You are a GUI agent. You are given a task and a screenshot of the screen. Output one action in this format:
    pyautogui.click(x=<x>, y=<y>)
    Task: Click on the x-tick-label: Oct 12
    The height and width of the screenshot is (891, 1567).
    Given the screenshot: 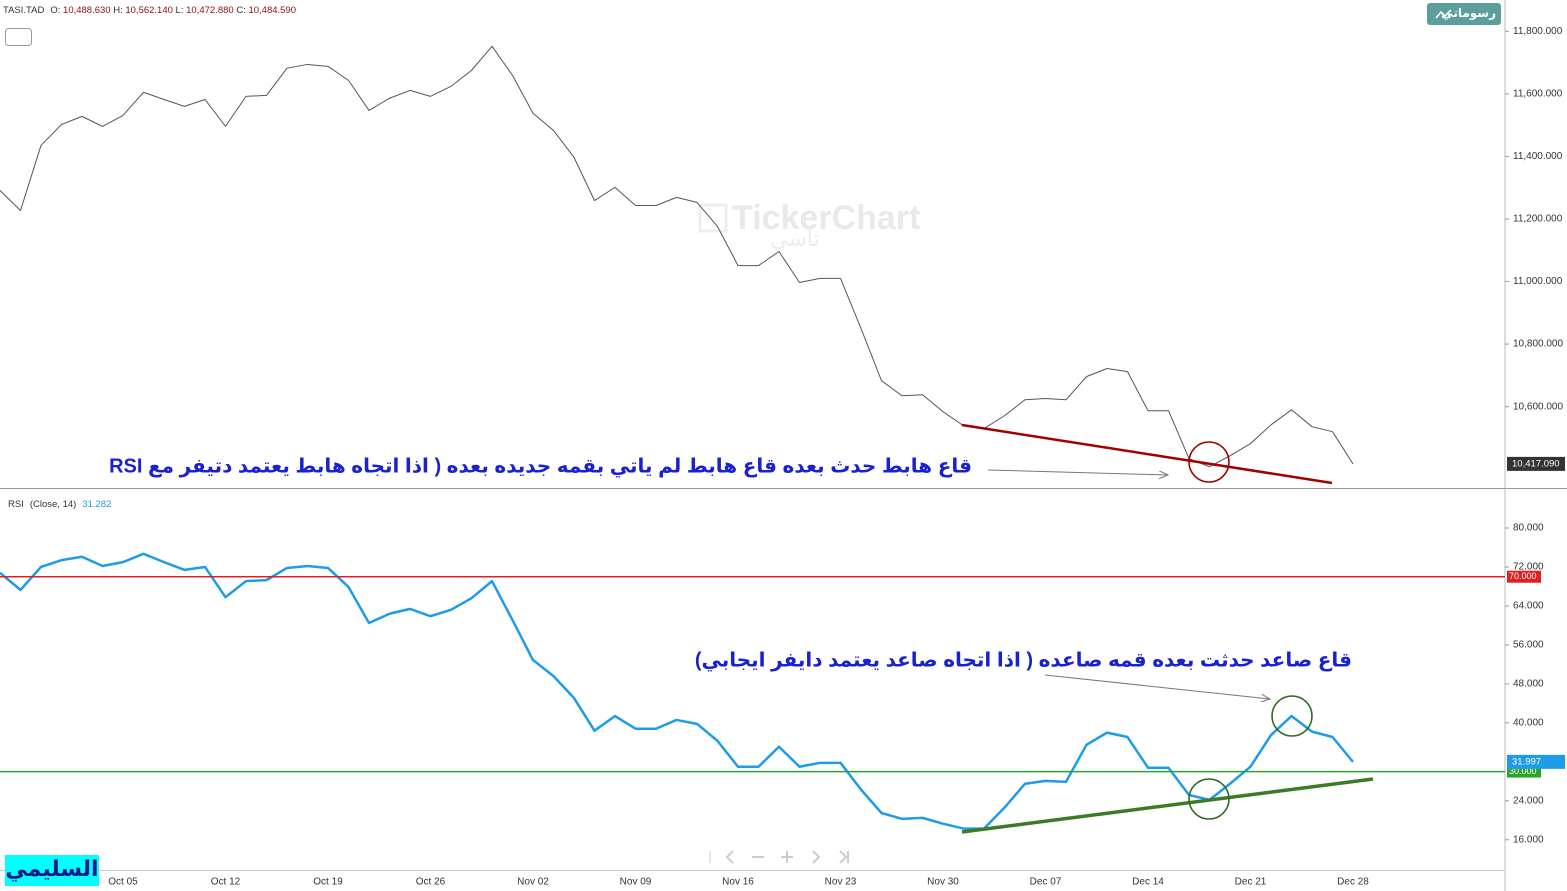 What is the action you would take?
    pyautogui.click(x=226, y=882)
    